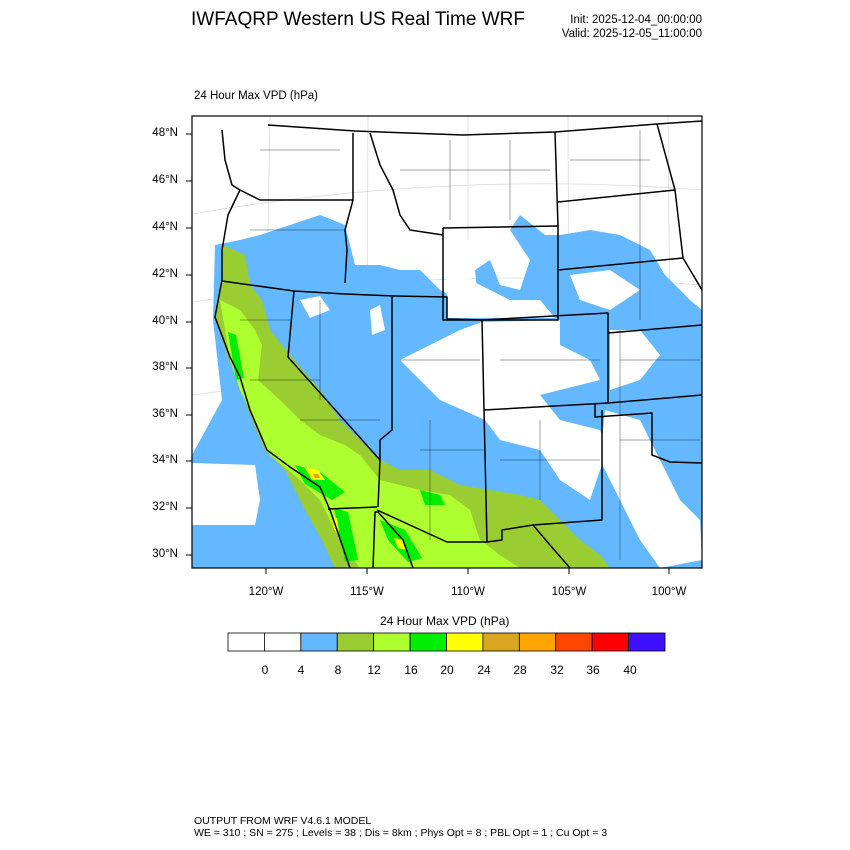  What do you see at coordinates (557, 670) in the screenshot?
I see `colorbar-label: 32` at bounding box center [557, 670].